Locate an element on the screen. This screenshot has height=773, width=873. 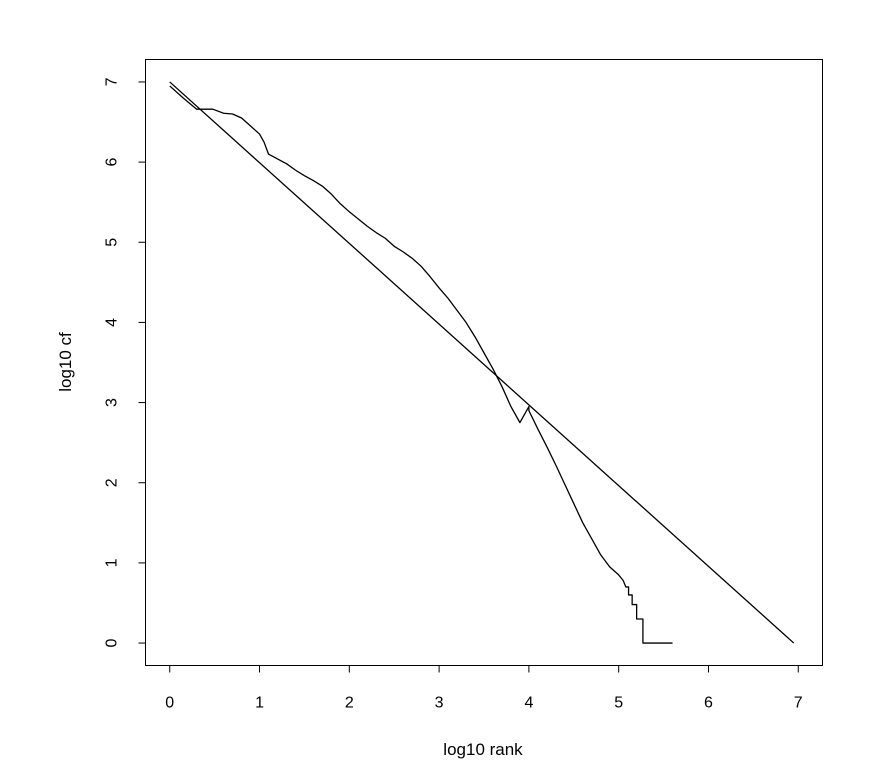
y-tick-label: 5 is located at coordinates (112, 242).